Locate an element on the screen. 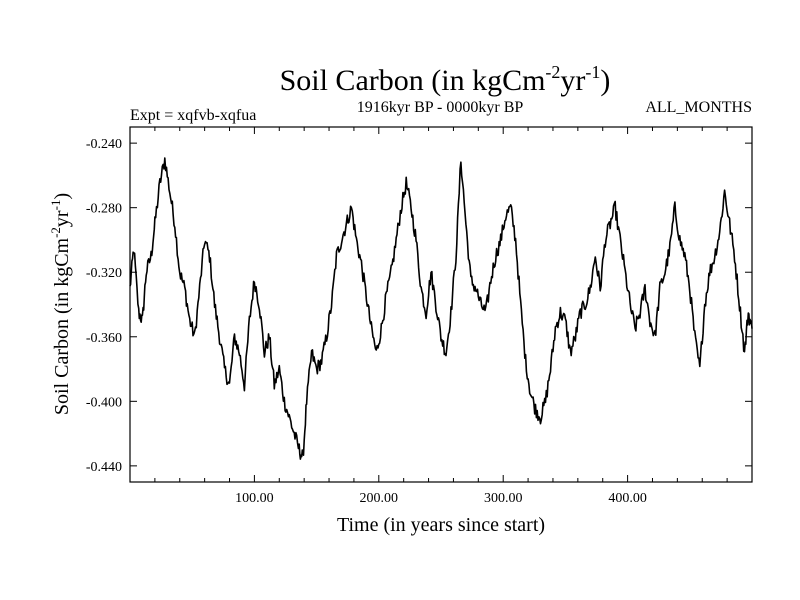  y-tick-label-5: -0.440 is located at coordinates (104, 467).